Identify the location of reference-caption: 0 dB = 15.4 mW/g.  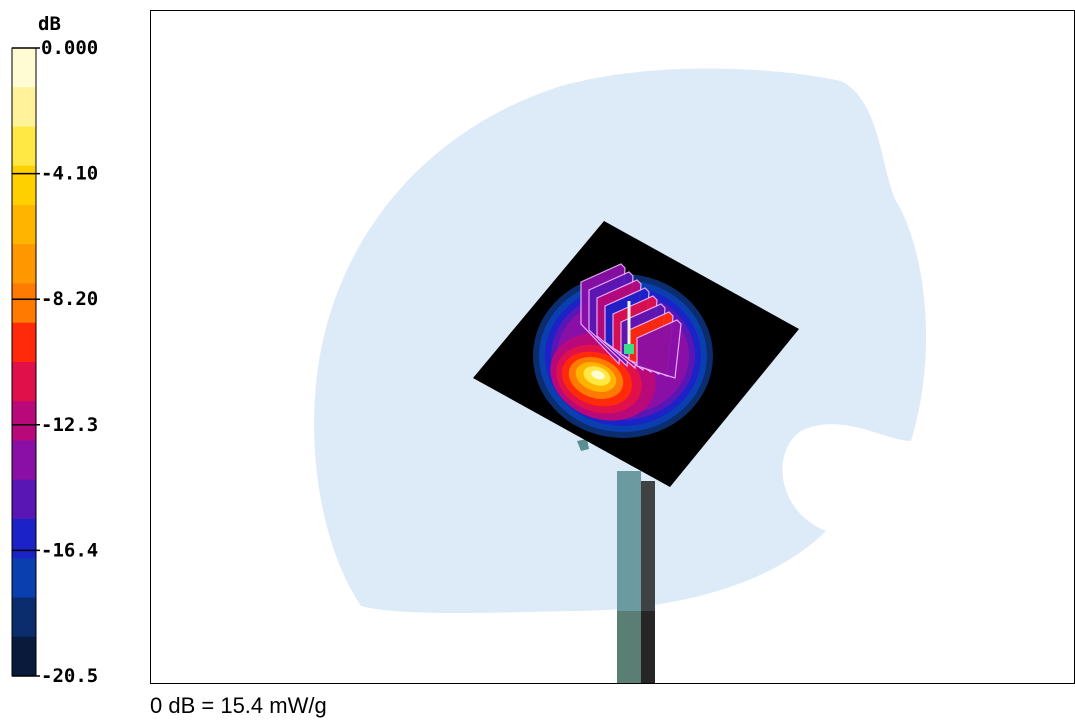
(238, 705).